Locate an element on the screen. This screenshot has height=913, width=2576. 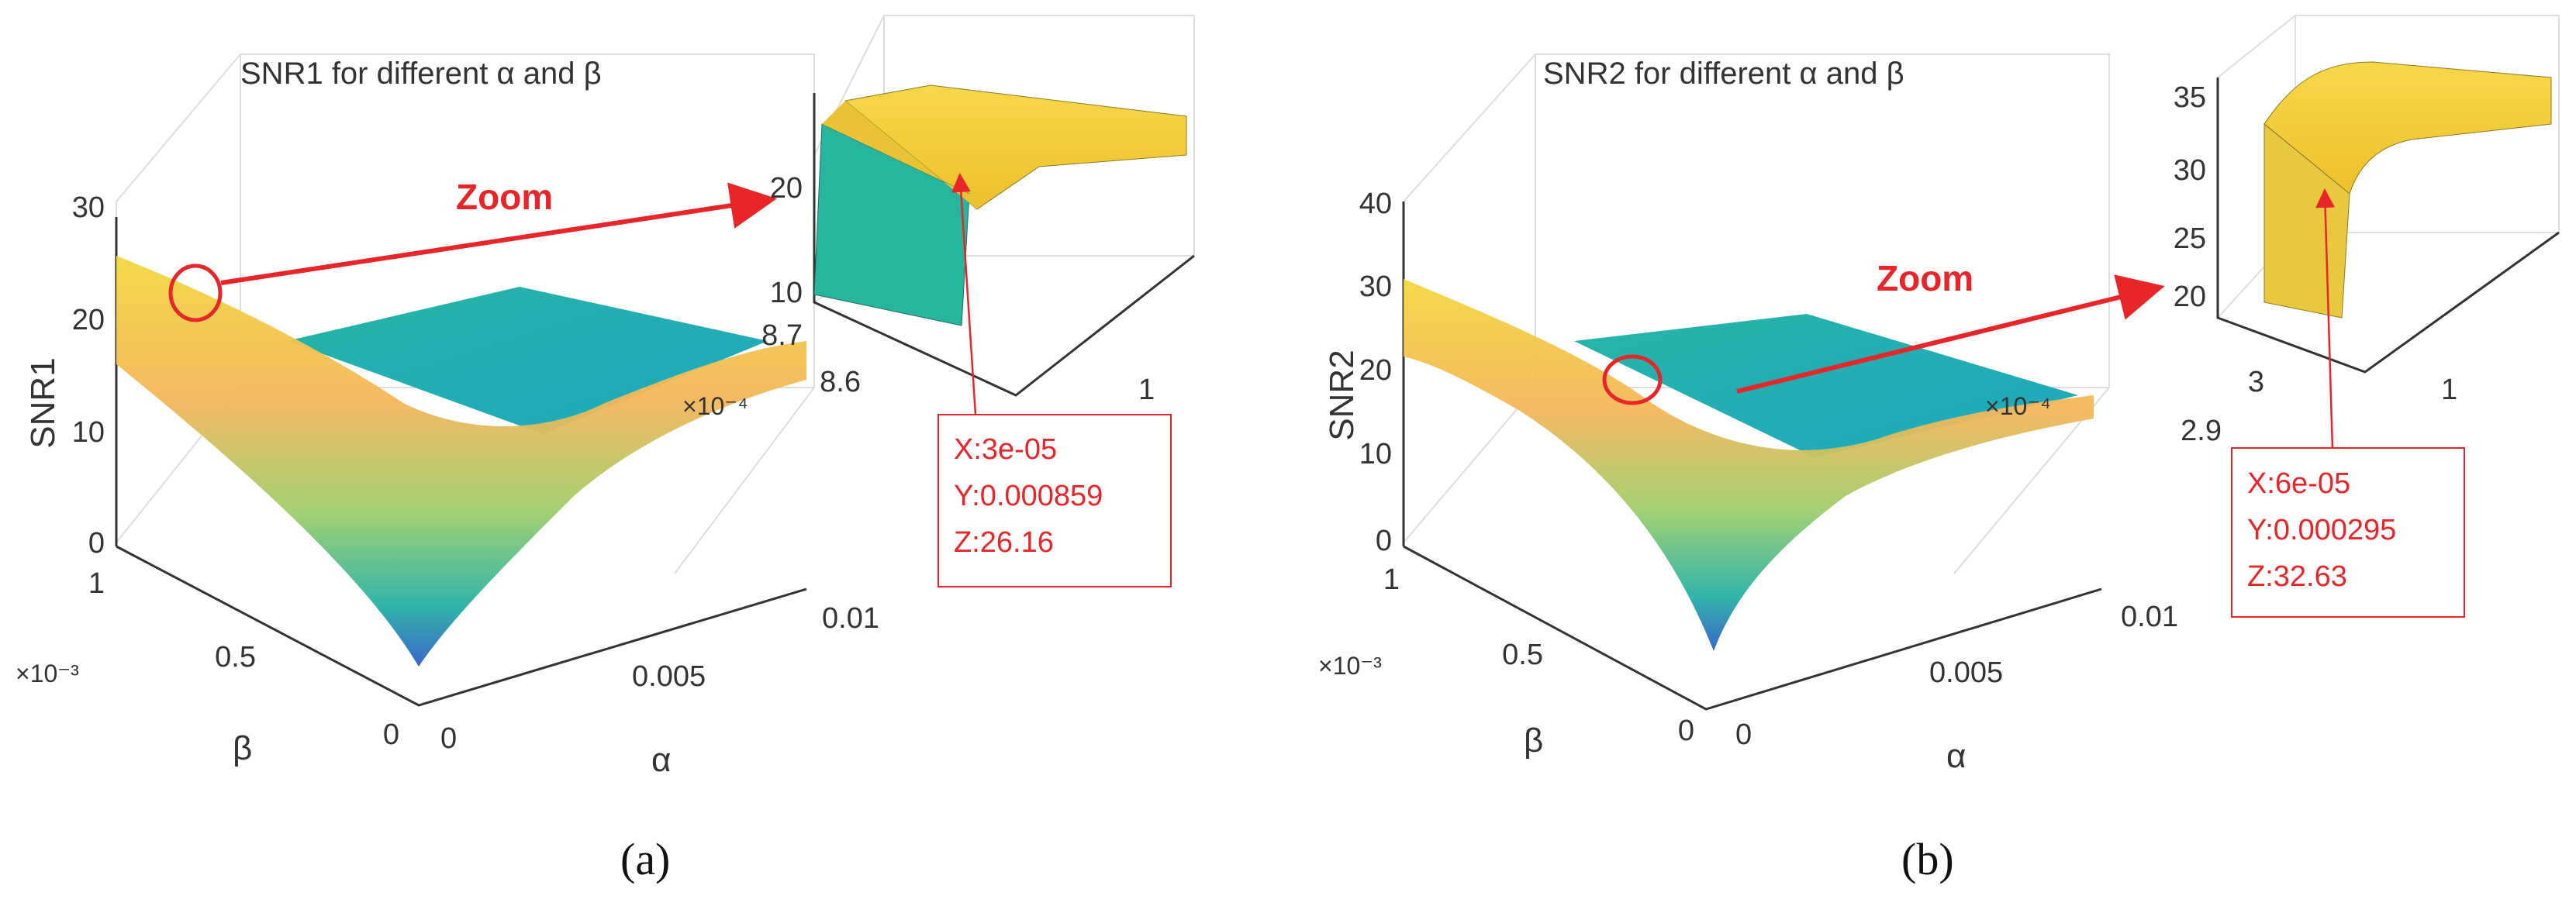
datatip-box-b is located at coordinates (2348, 533).